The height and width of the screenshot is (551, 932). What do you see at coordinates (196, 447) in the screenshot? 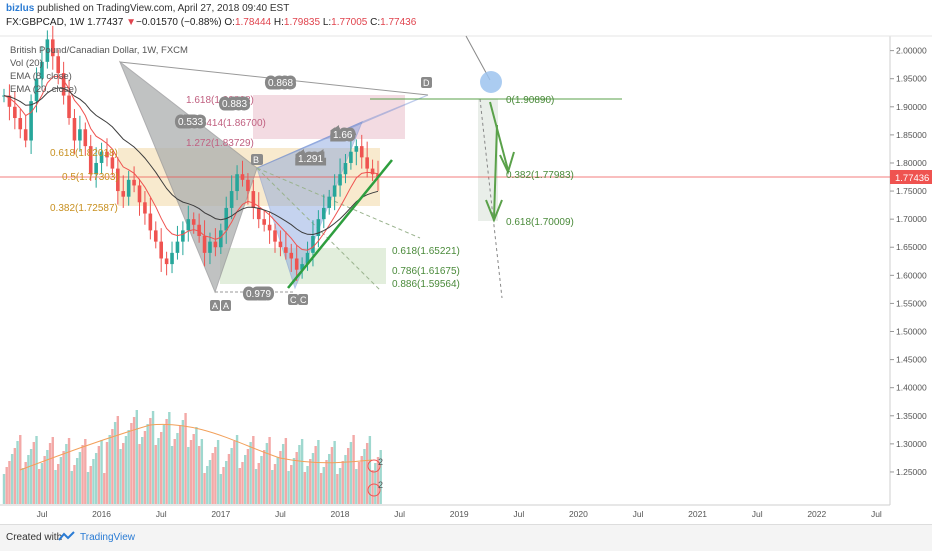
I see `volume-ma-line` at bounding box center [196, 447].